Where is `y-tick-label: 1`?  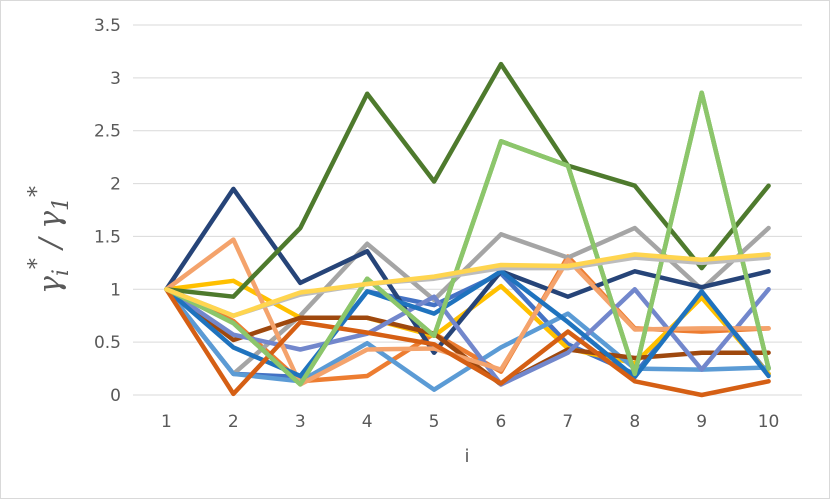
y-tick-label: 1 is located at coordinates (115, 290).